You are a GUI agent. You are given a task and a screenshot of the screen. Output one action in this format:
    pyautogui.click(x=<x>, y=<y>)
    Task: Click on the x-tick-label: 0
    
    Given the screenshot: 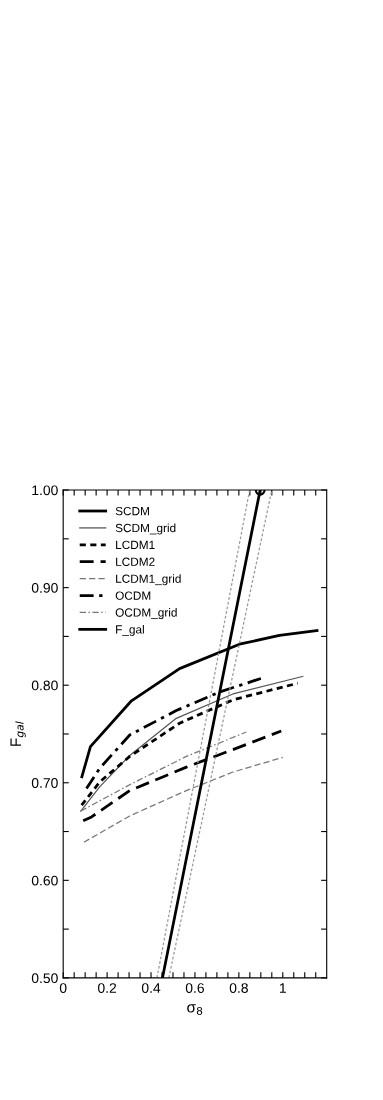 What is the action you would take?
    pyautogui.click(x=63, y=988)
    